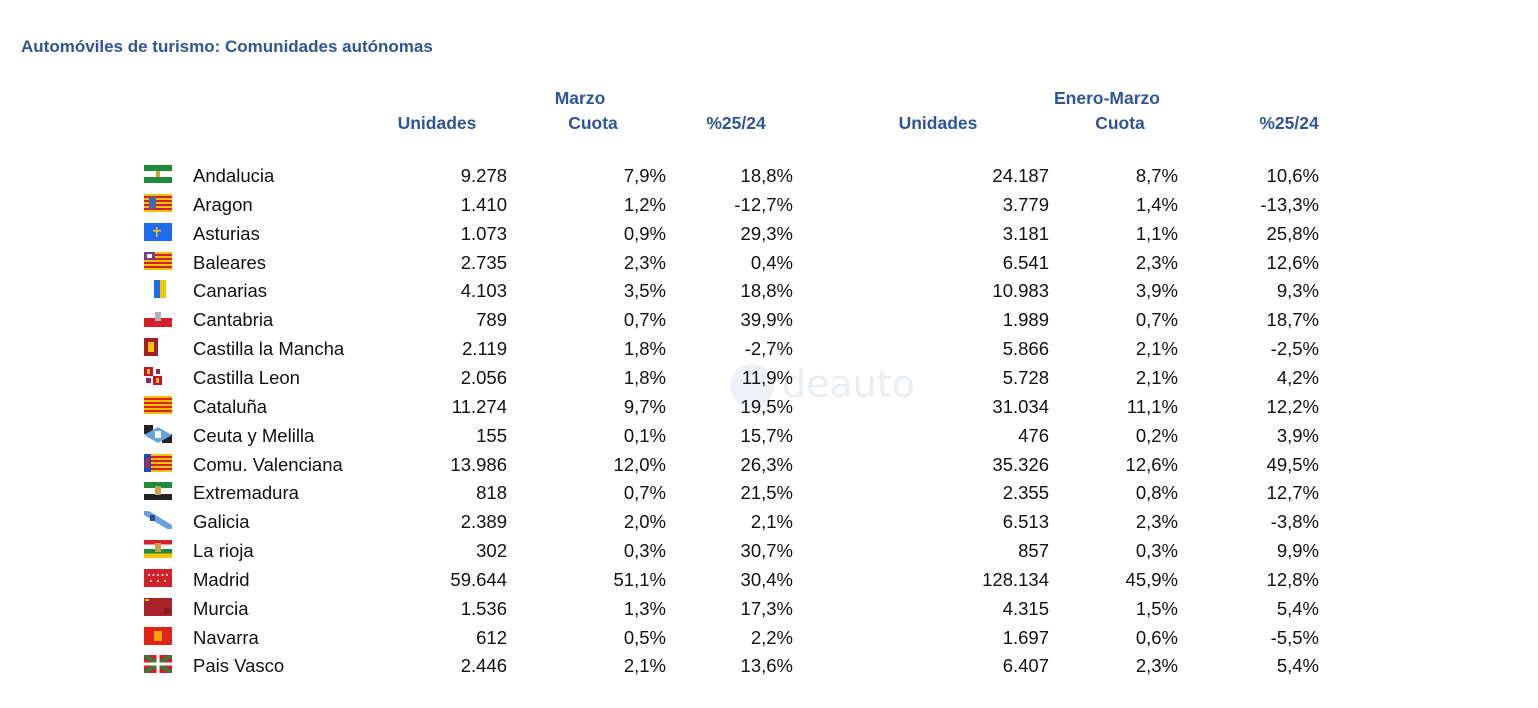 The height and width of the screenshot is (708, 1538). I want to click on cell-marzo-unidades: 302, so click(491, 551).